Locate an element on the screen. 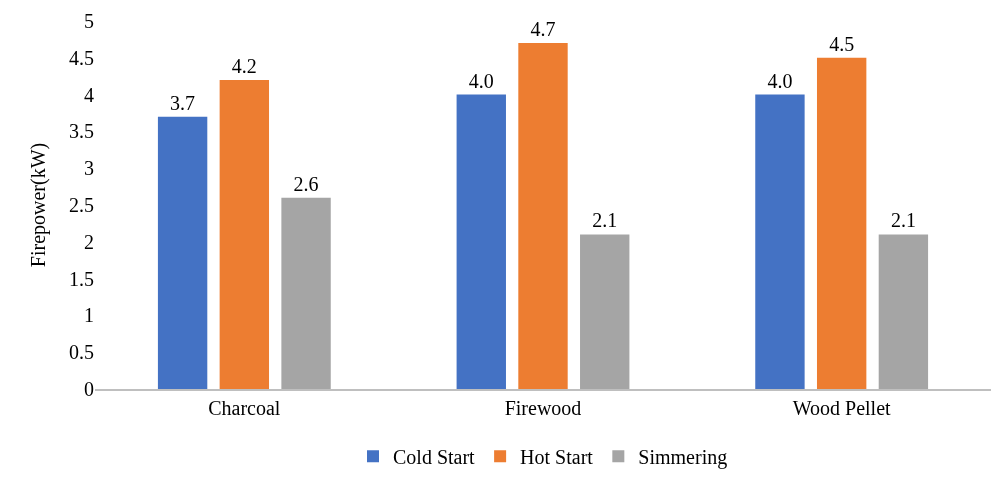 Image resolution: width=1001 pixels, height=489 pixels. x-tick-label: Wood Pellet is located at coordinates (842, 407).